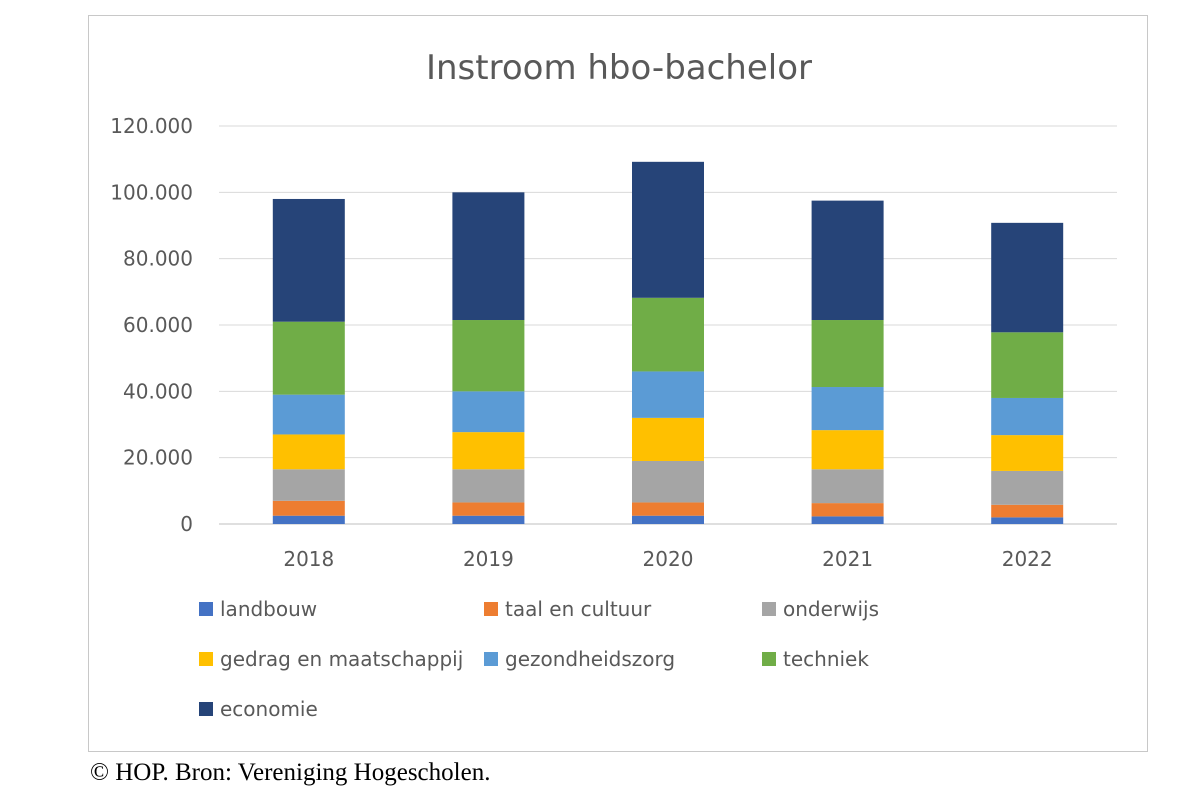 Image resolution: width=1196 pixels, height=804 pixels. I want to click on x-tick-label: 2020, so click(668, 559).